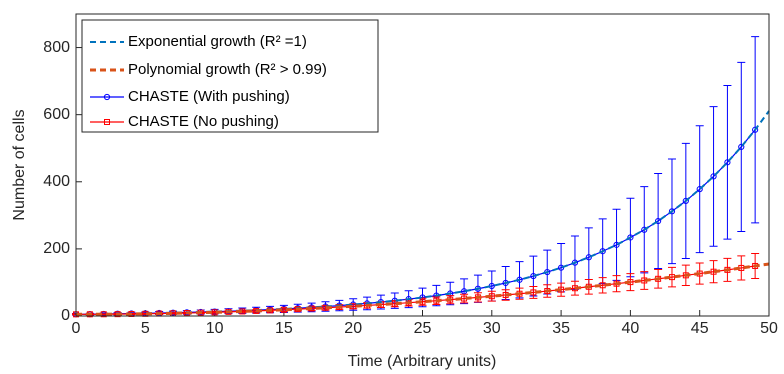 The image size is (784, 374). What do you see at coordinates (65, 315) in the screenshot?
I see `y-tick-label: 0` at bounding box center [65, 315].